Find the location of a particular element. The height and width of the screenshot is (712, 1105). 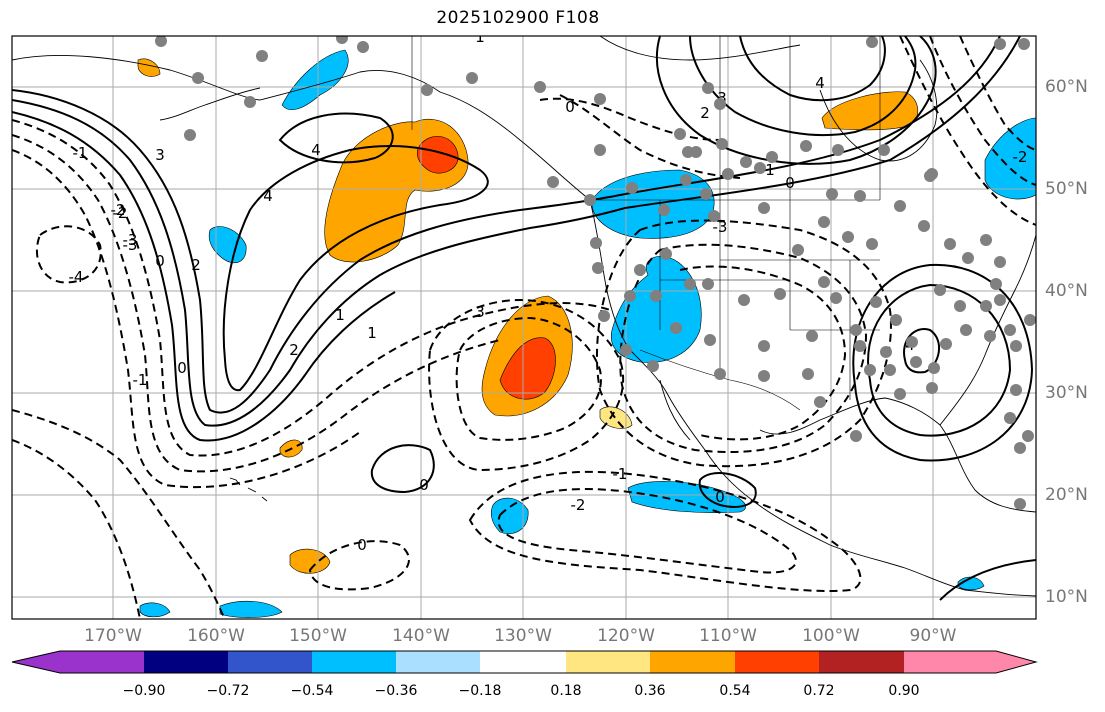

colorbar-tick-label: −0.72 is located at coordinates (228, 691).